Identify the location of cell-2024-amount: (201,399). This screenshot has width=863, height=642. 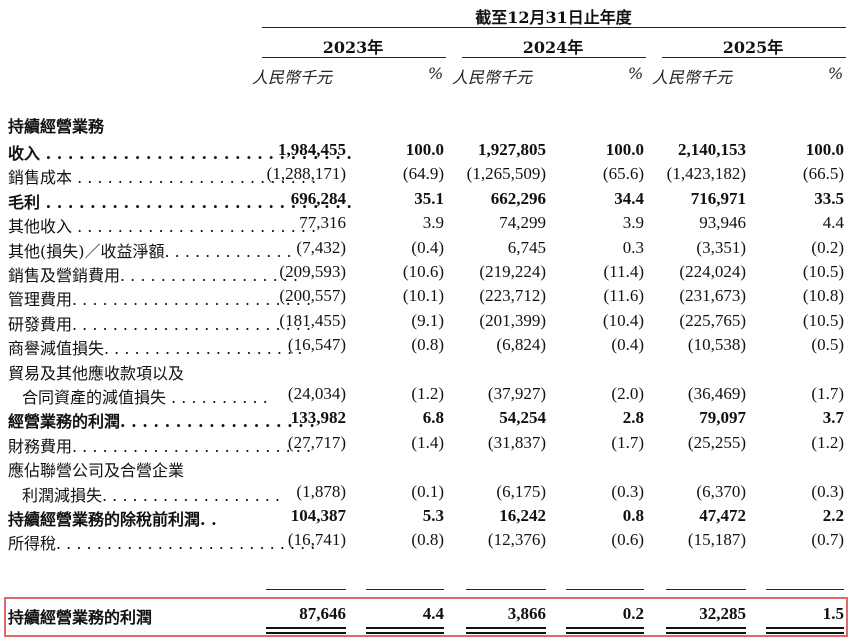
(512, 320).